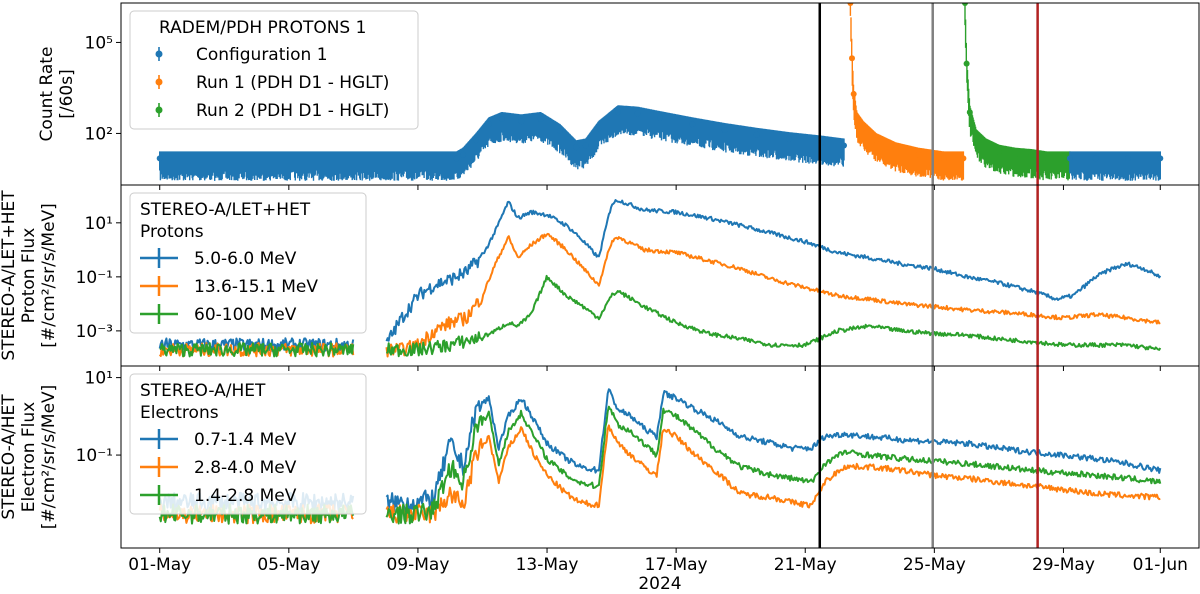 This screenshot has height=594, width=1200. What do you see at coordinates (245, 496) in the screenshot?
I see `legend-entry: 1.4-2.8 MeV` at bounding box center [245, 496].